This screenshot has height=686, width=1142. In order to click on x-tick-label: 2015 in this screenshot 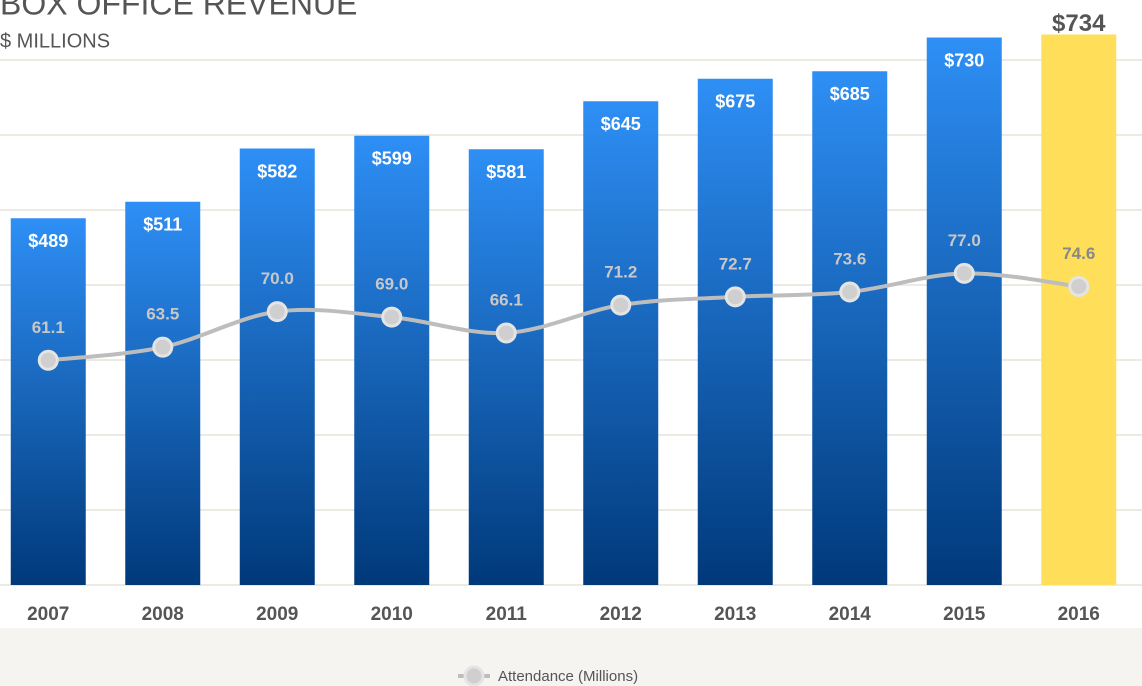, I will do `click(964, 614)`.